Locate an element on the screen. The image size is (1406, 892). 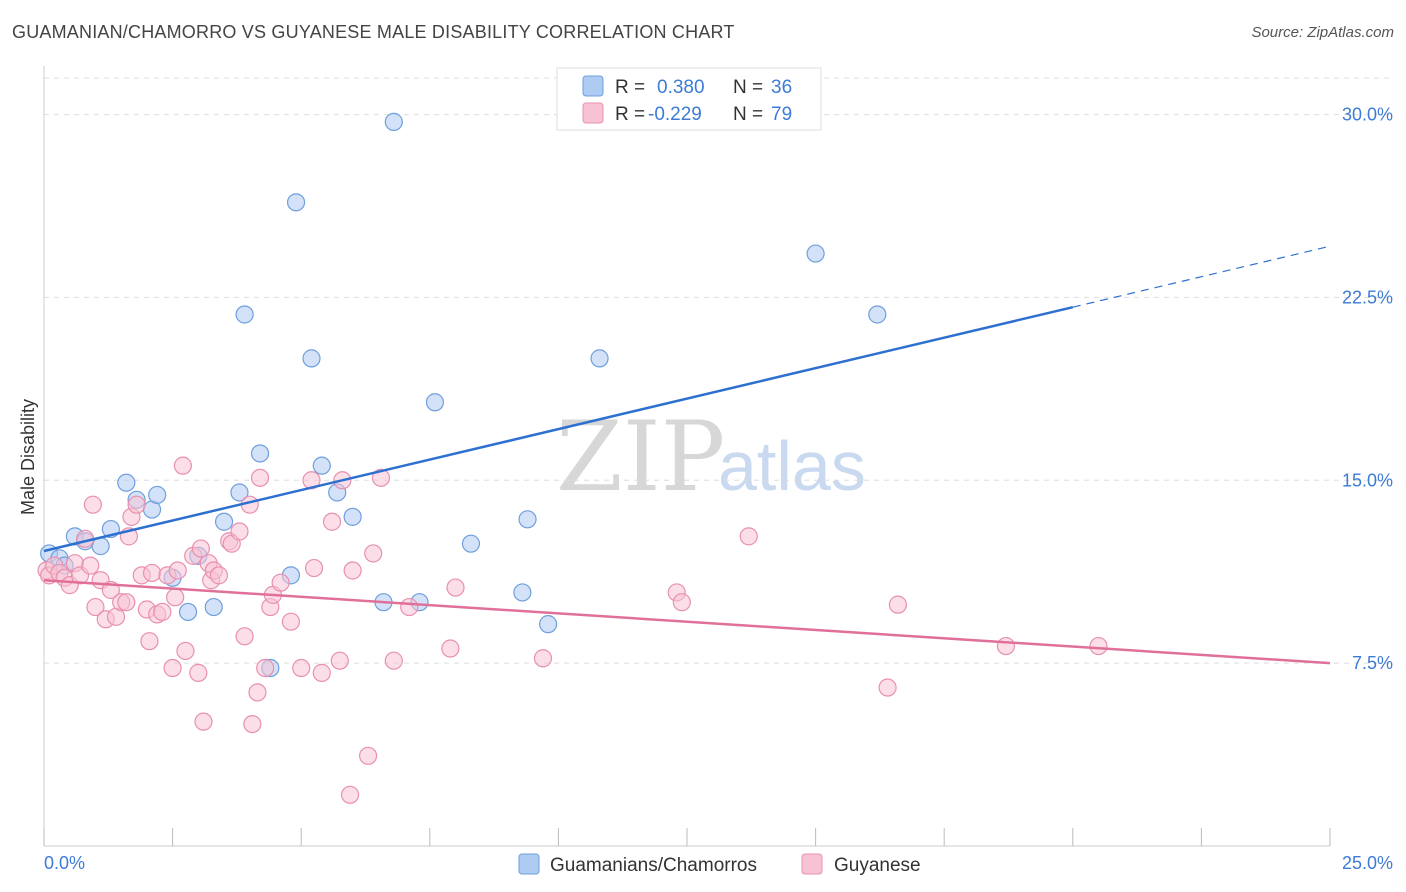
bottom-legend: Guamanians/Chamorros Guyanese is located at coordinates (719, 864).